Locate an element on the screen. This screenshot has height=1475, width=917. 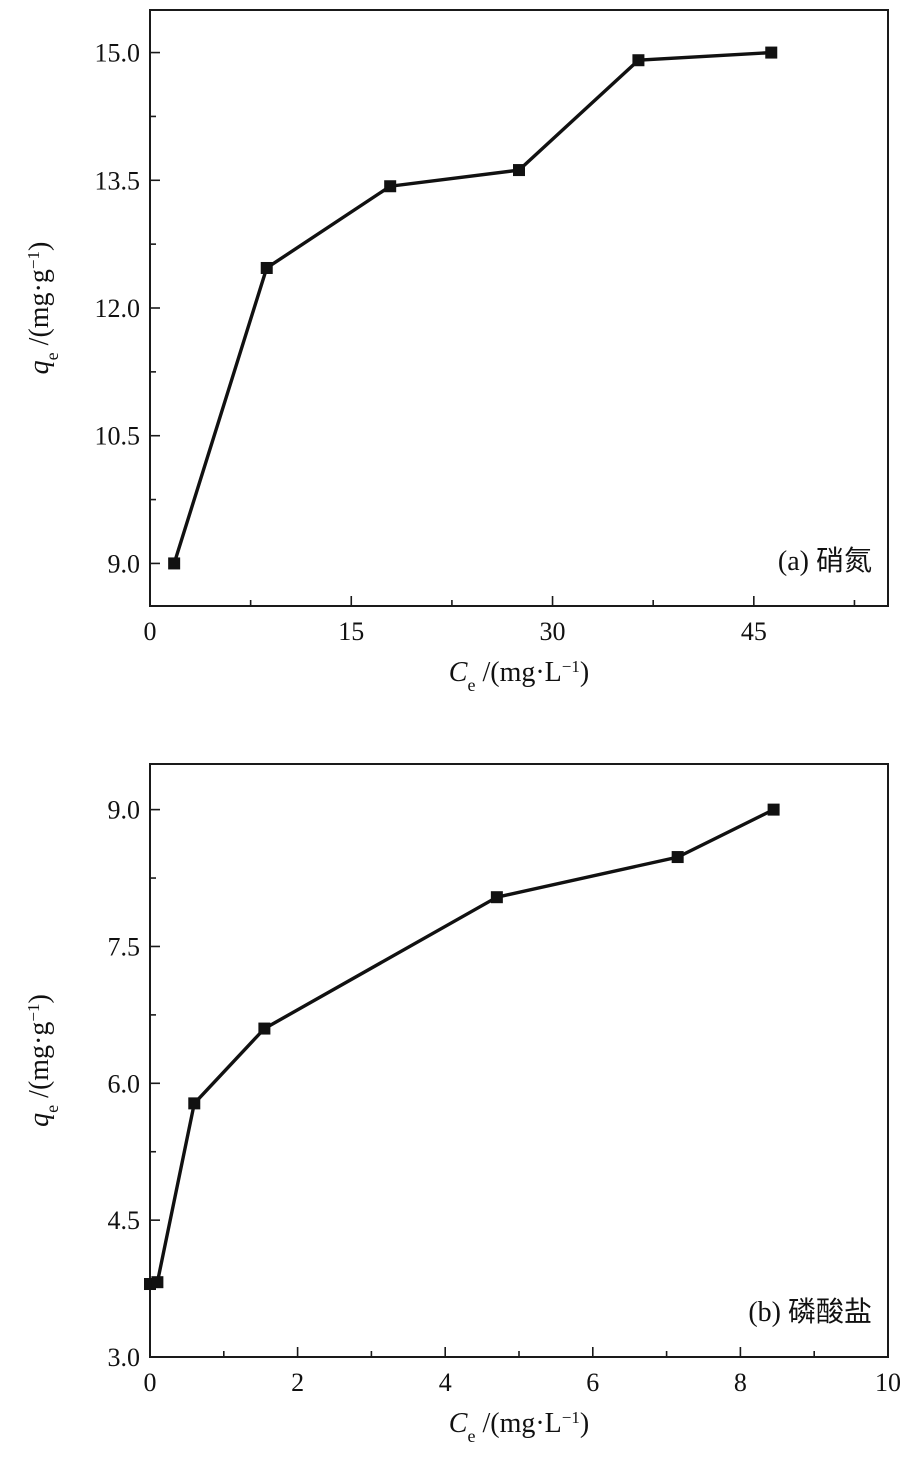
x-axis-title-b: Ce /(mg·L−1) is located at coordinates (519, 1427).